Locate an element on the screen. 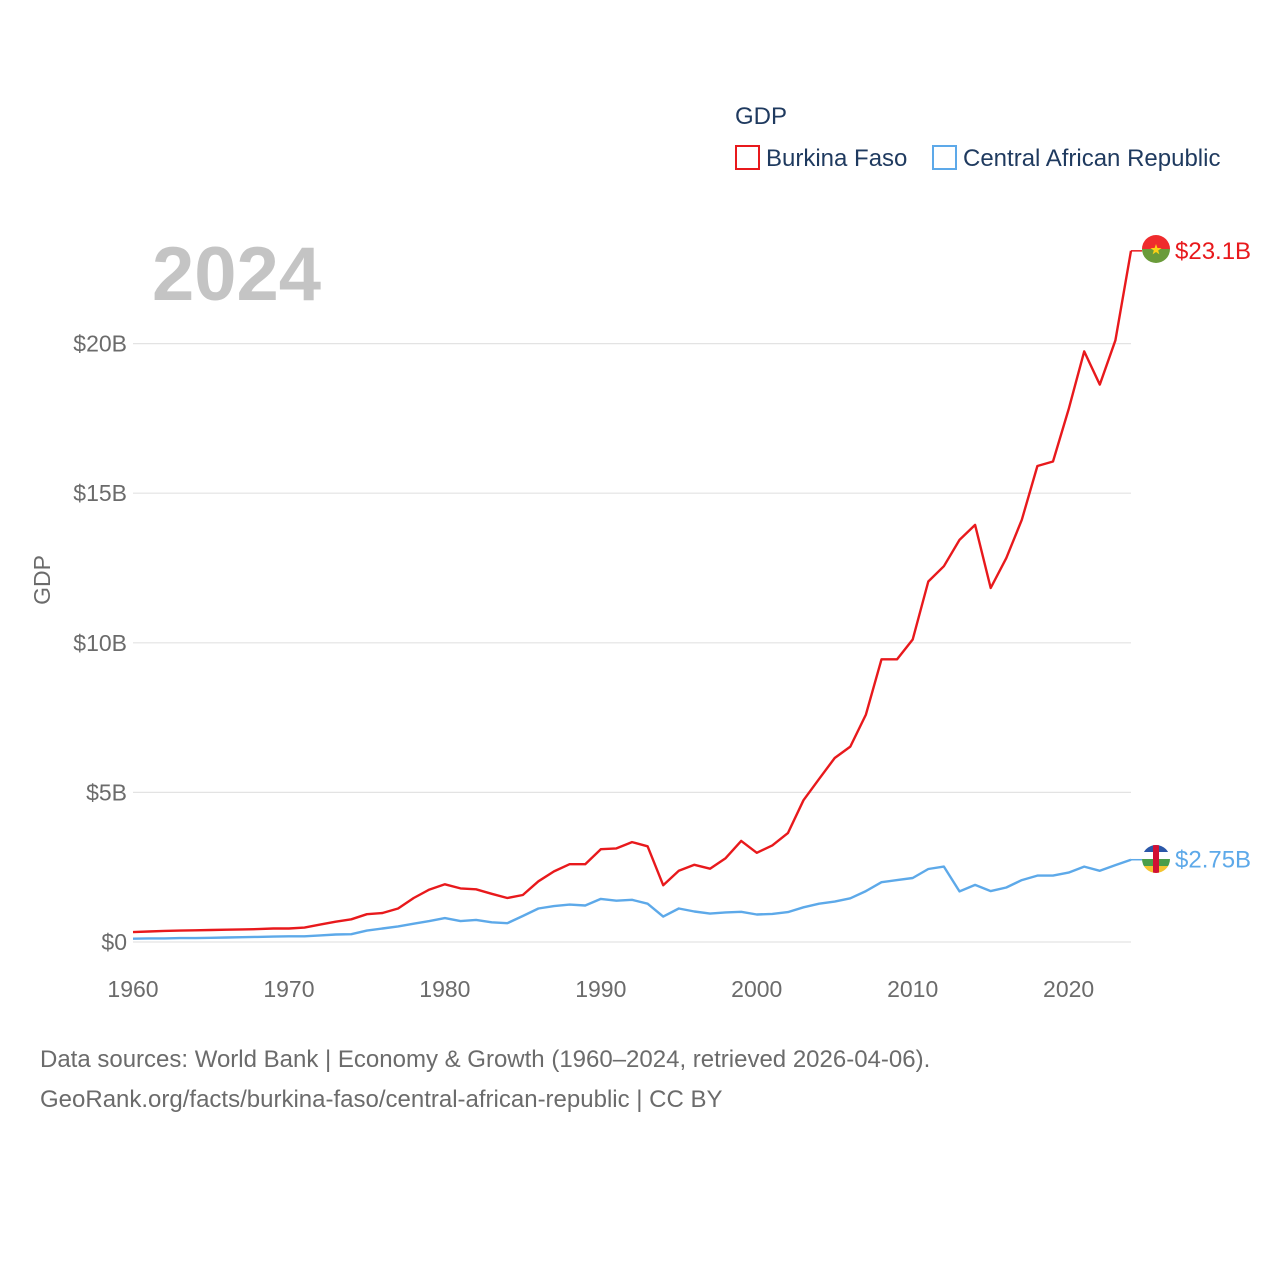  y-tick-label: $5B is located at coordinates (106, 792).